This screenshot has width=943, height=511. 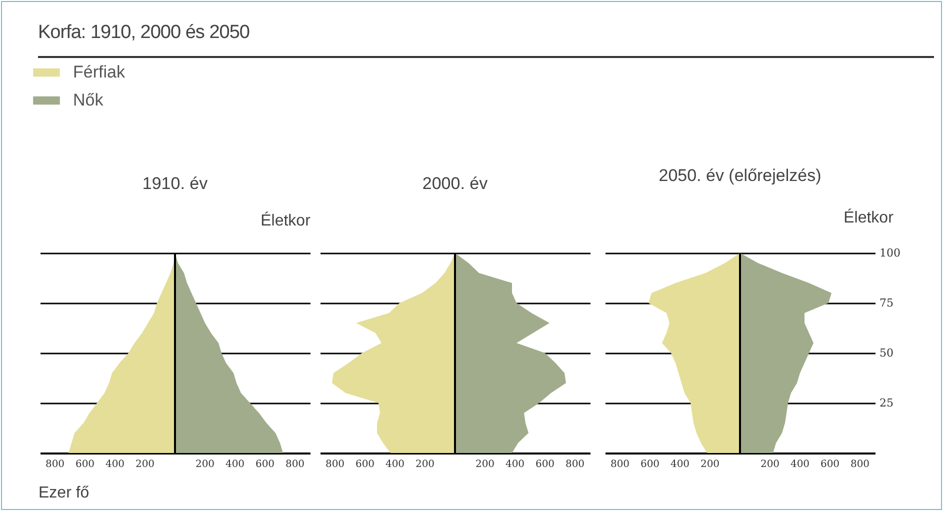 I want to click on x-axis-title: Ezer fő, so click(x=64, y=493).